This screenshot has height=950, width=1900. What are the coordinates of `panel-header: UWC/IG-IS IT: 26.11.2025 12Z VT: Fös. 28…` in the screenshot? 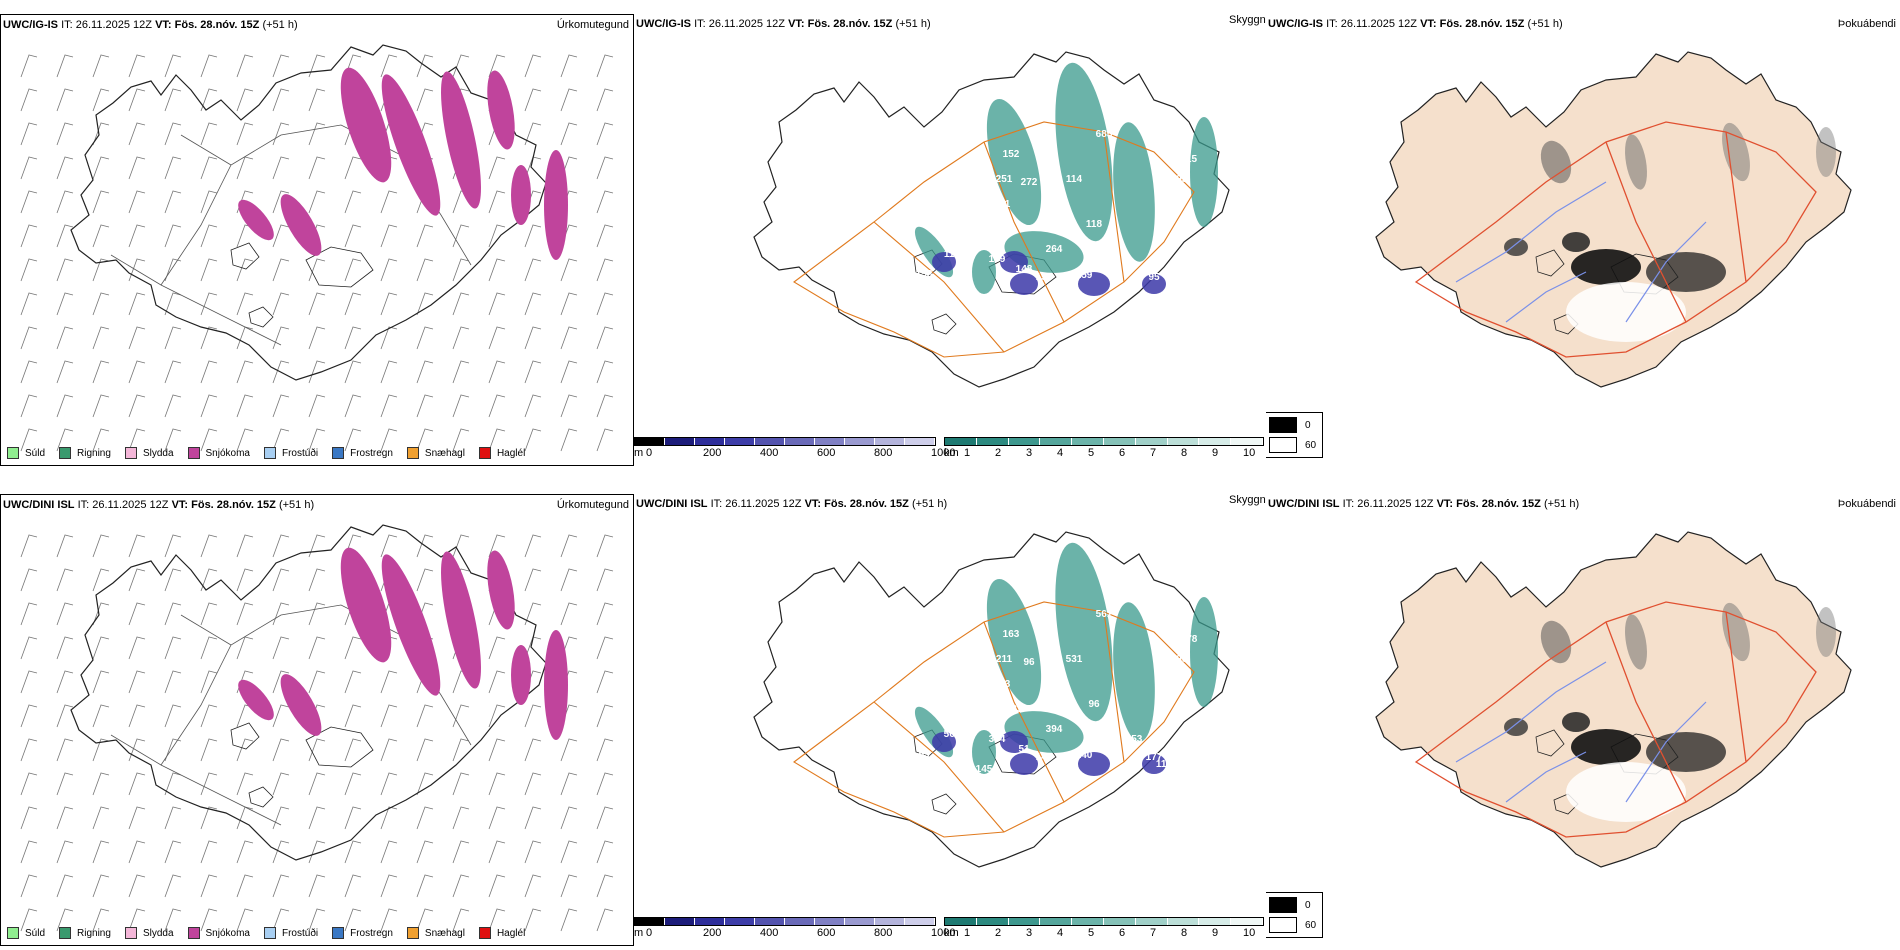 It's located at (783, 24).